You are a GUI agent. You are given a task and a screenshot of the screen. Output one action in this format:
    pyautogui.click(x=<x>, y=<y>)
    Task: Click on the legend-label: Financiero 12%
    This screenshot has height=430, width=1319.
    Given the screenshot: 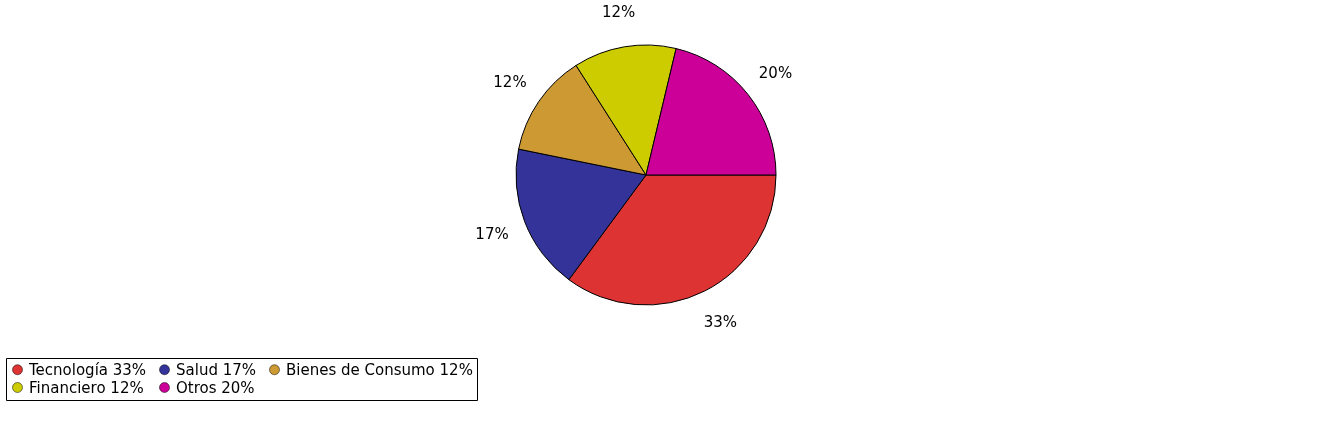 What is the action you would take?
    pyautogui.click(x=86, y=387)
    